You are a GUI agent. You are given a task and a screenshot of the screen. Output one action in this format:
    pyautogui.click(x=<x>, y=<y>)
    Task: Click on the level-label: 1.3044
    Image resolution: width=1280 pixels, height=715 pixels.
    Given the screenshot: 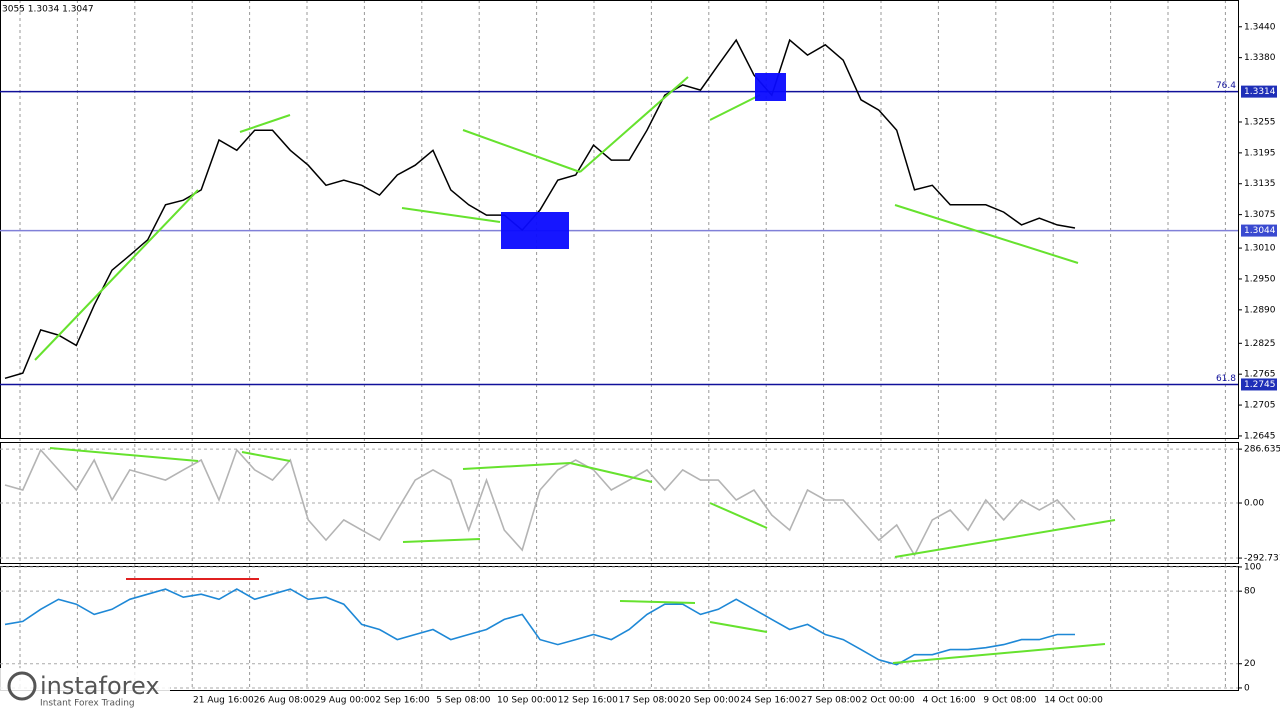 What is the action you would take?
    pyautogui.click(x=1260, y=231)
    